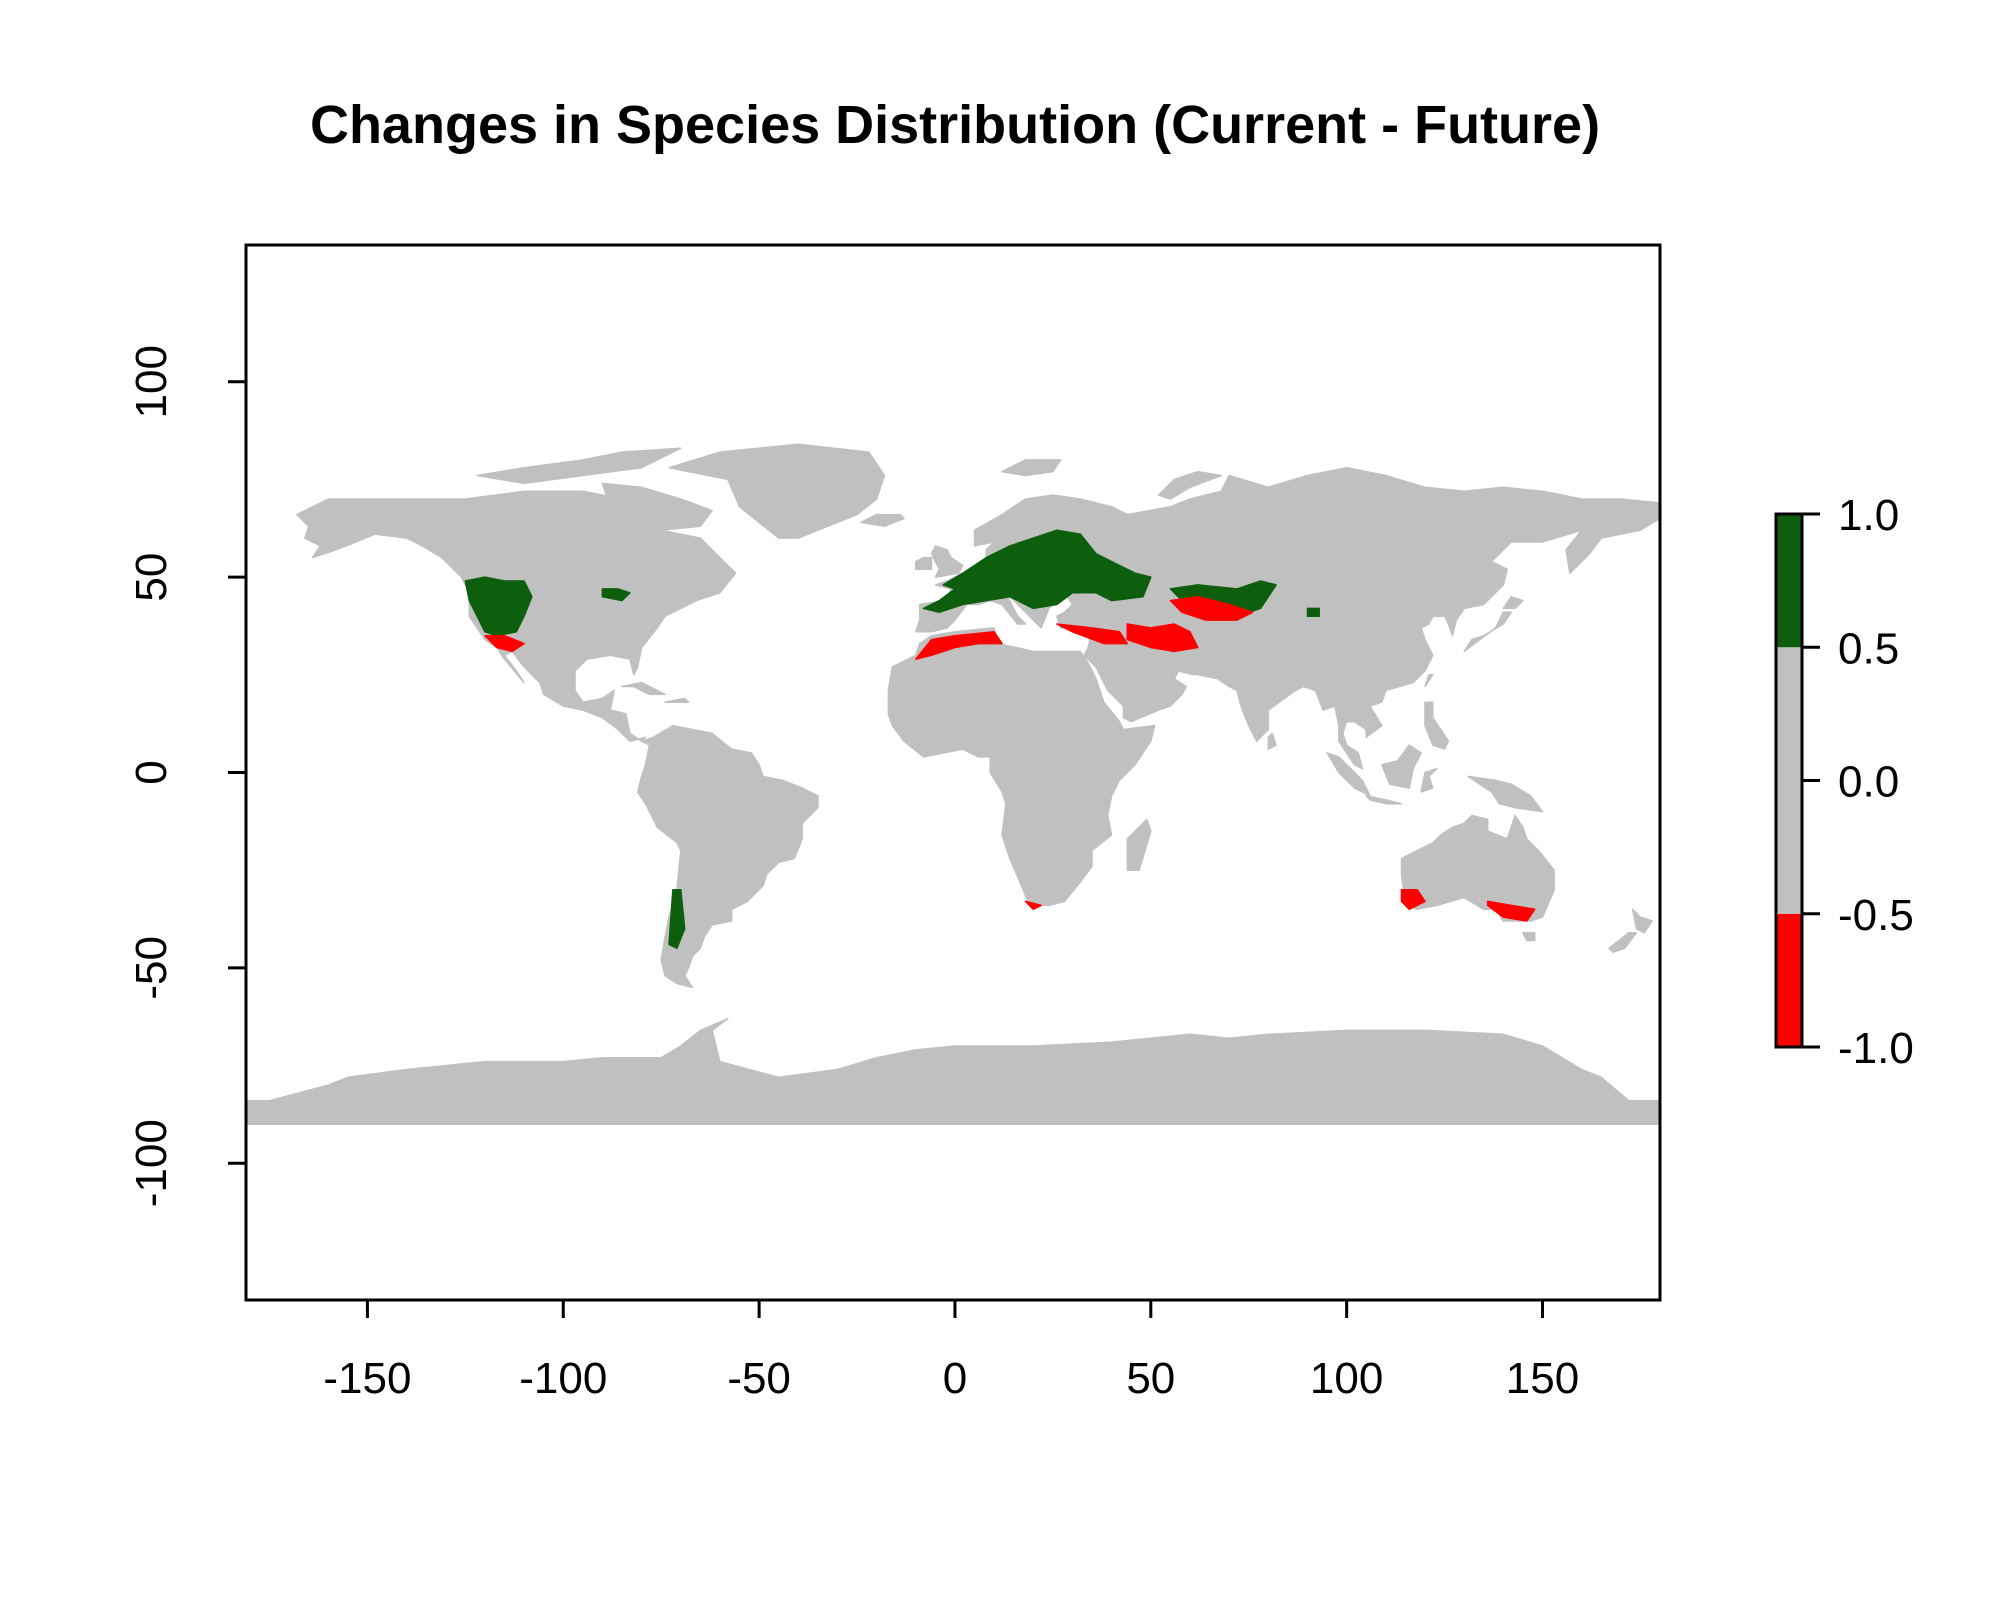  I want to click on land-australia, so click(1477, 868).